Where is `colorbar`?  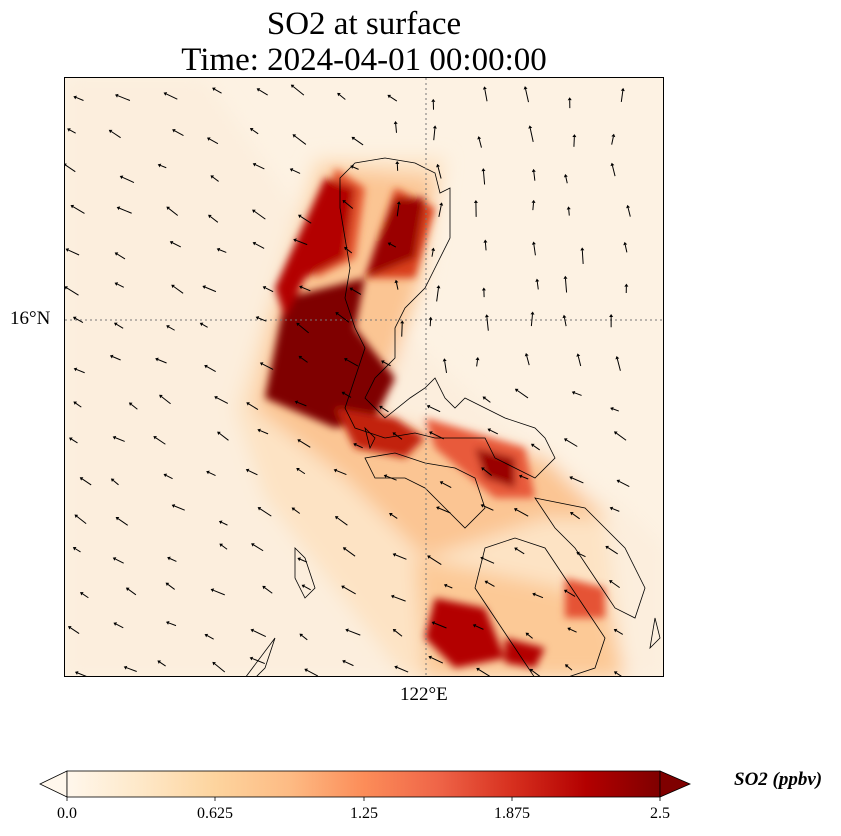 colorbar is located at coordinates (365, 785).